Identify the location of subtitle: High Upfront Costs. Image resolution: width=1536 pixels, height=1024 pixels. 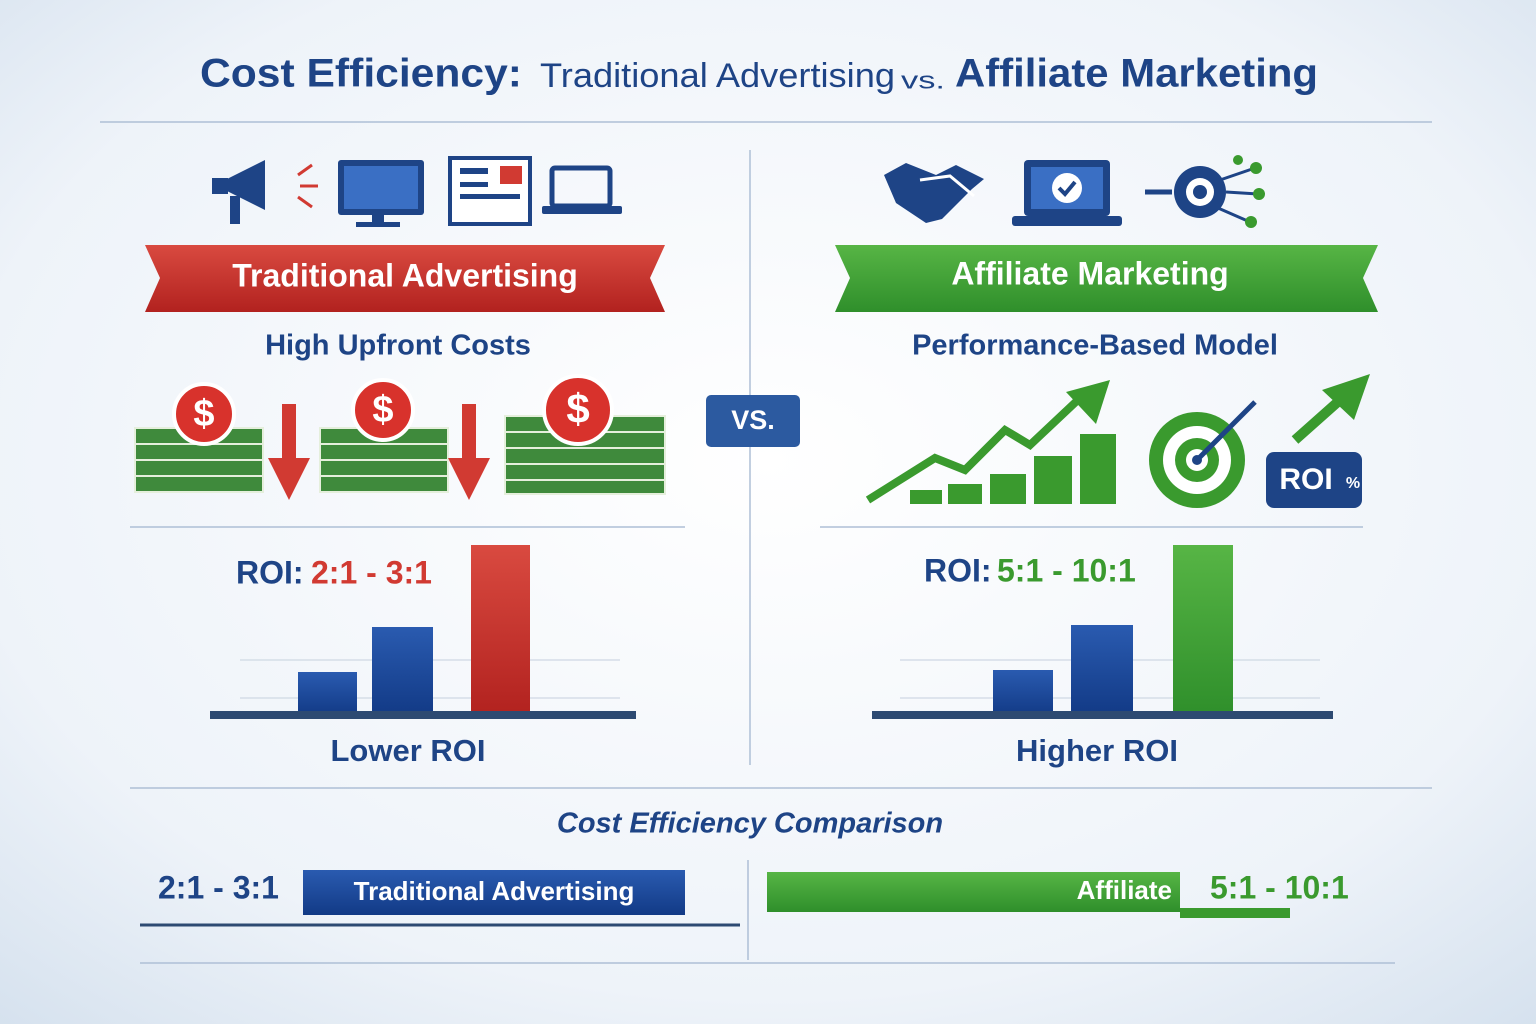
(398, 346).